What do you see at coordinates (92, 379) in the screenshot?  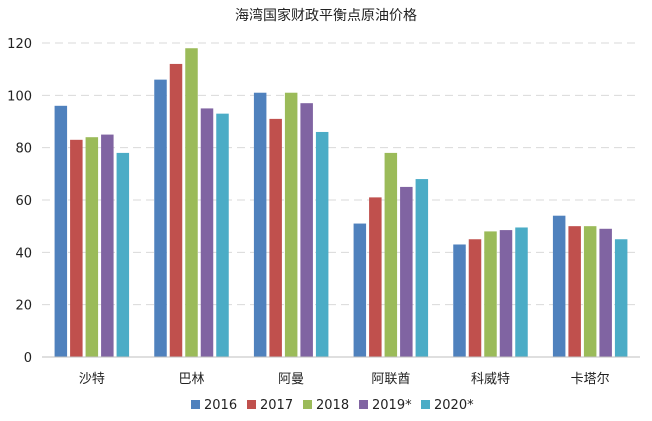 I see `x-category-label: 沙特` at bounding box center [92, 379].